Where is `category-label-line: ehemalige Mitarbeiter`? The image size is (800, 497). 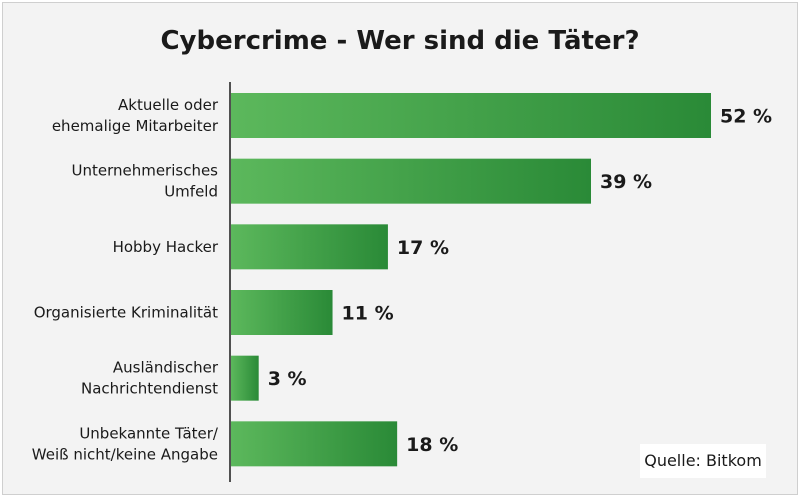
category-label-line: ehemalige Mitarbeiter is located at coordinates (135, 126).